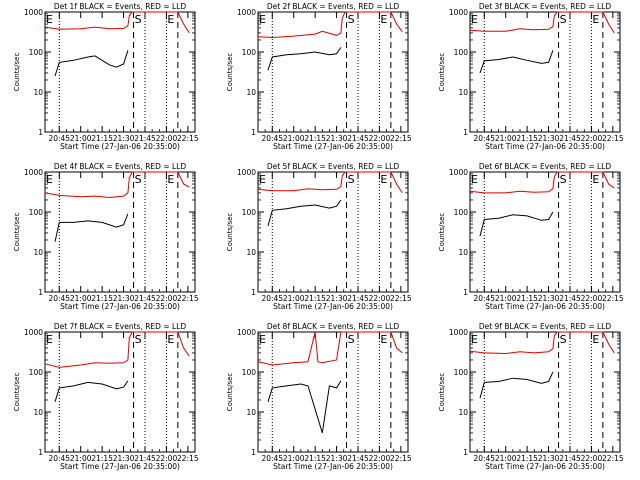  What do you see at coordinates (545, 166) in the screenshot?
I see `panel-title: Det 6f BLACK = Events, RED = LLD` at bounding box center [545, 166].